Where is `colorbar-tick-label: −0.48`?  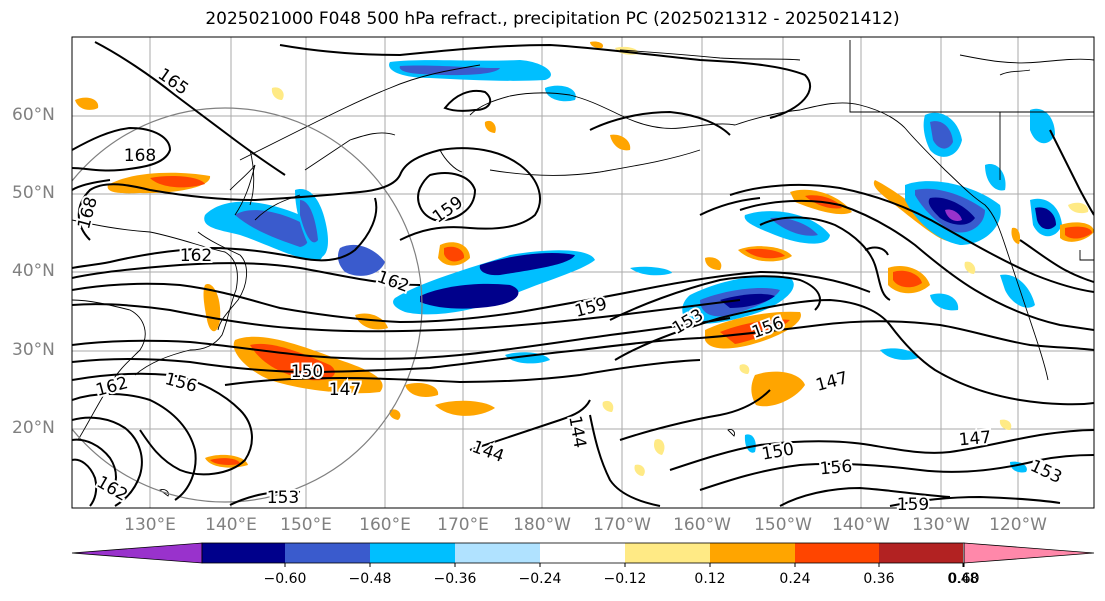 colorbar-tick-label: −0.48 is located at coordinates (370, 579).